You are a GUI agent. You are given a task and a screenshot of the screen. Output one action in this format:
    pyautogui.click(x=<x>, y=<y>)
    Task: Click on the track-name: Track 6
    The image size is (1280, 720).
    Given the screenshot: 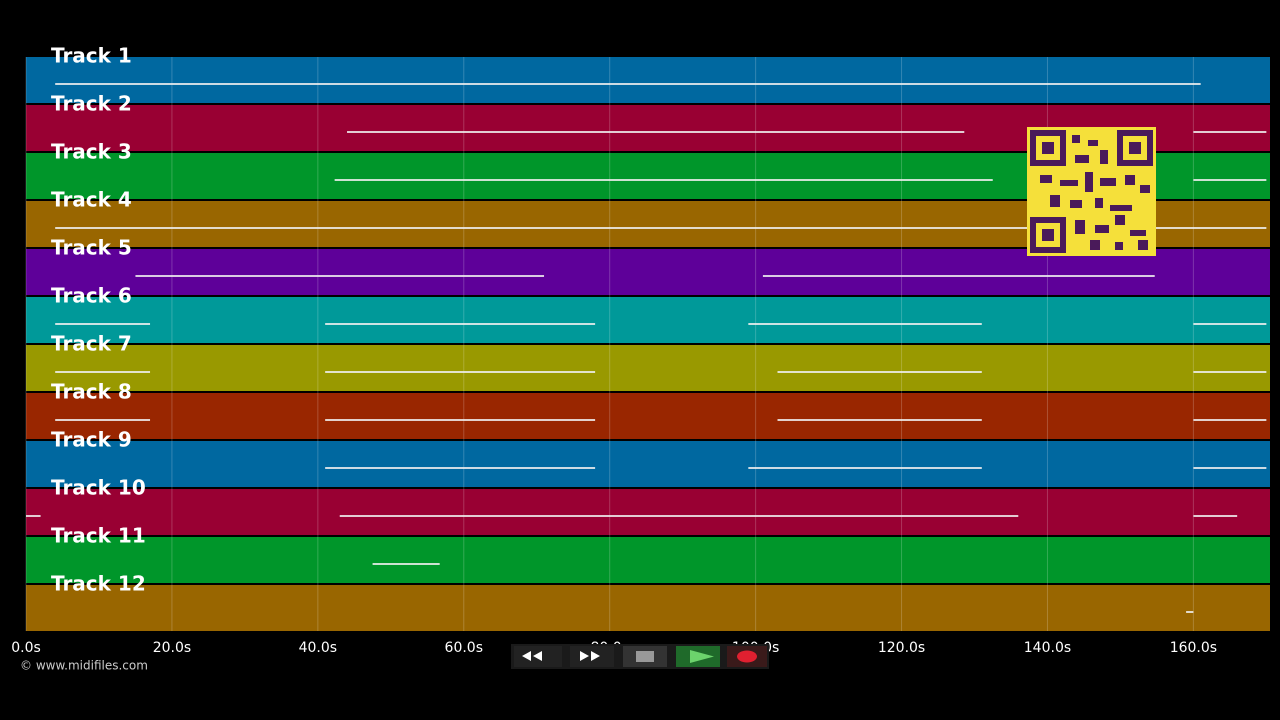 What is the action you would take?
    pyautogui.click(x=91, y=296)
    